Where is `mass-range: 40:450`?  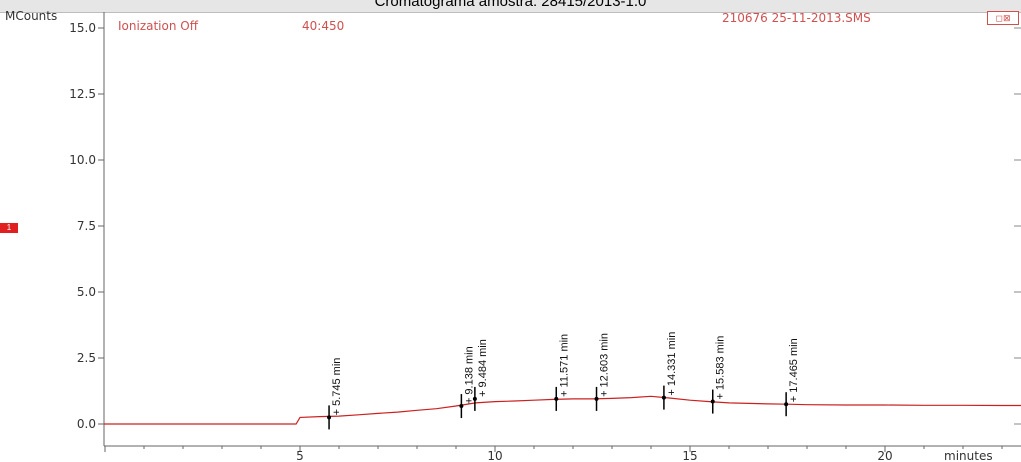
mass-range: 40:450 is located at coordinates (323, 26).